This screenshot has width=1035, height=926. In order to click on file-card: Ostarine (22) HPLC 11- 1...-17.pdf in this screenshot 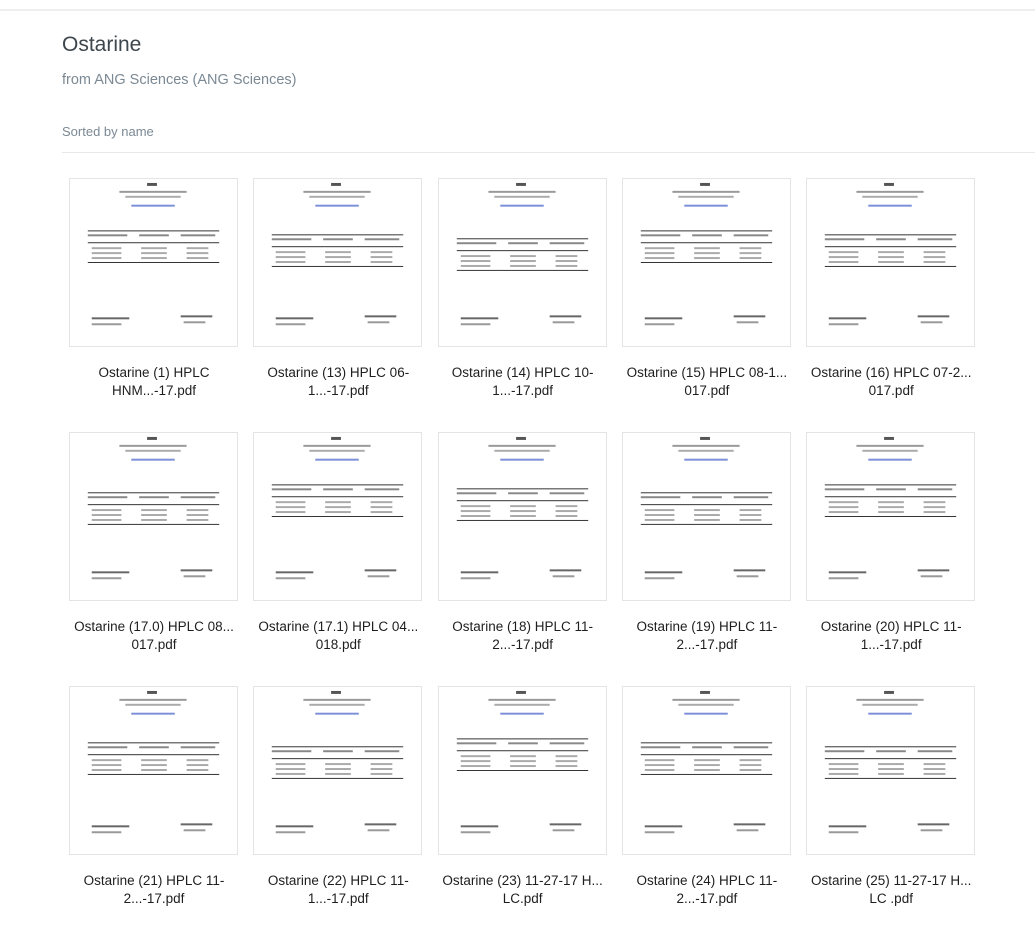, I will do `click(338, 806)`.